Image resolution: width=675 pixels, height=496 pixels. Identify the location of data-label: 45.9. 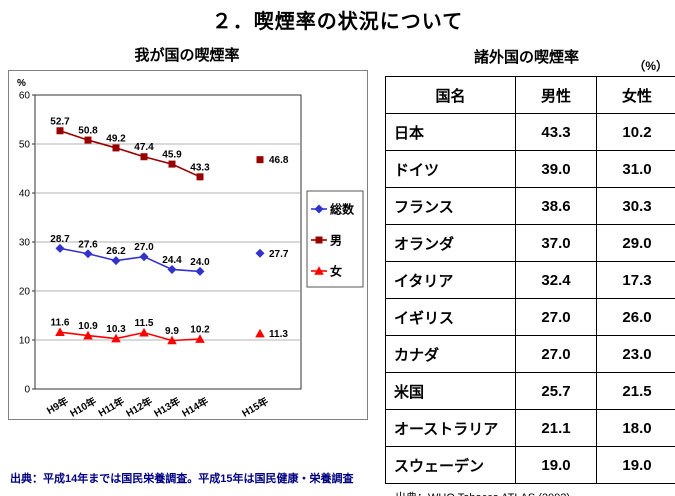
(172, 155).